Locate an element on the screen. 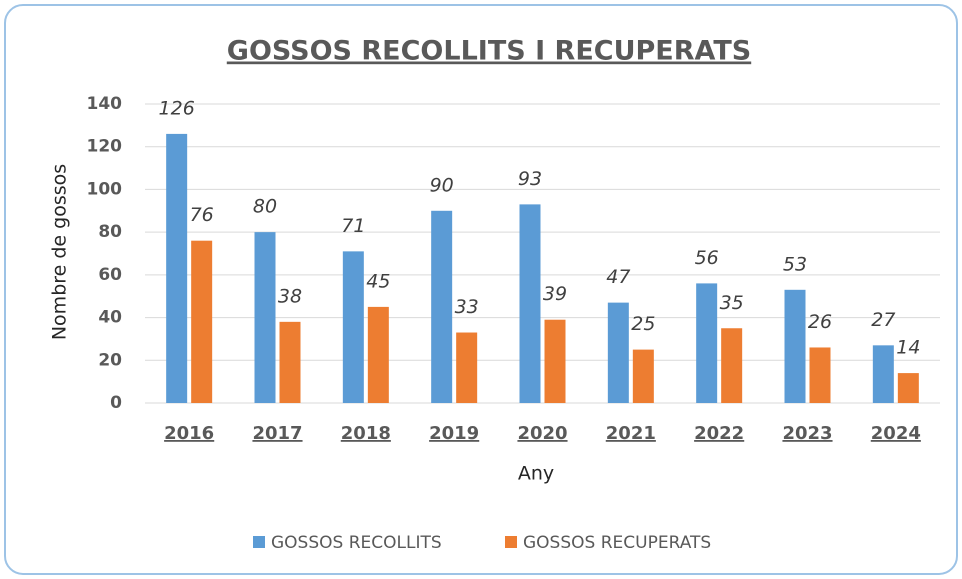  value-label: 76 is located at coordinates (202, 215).